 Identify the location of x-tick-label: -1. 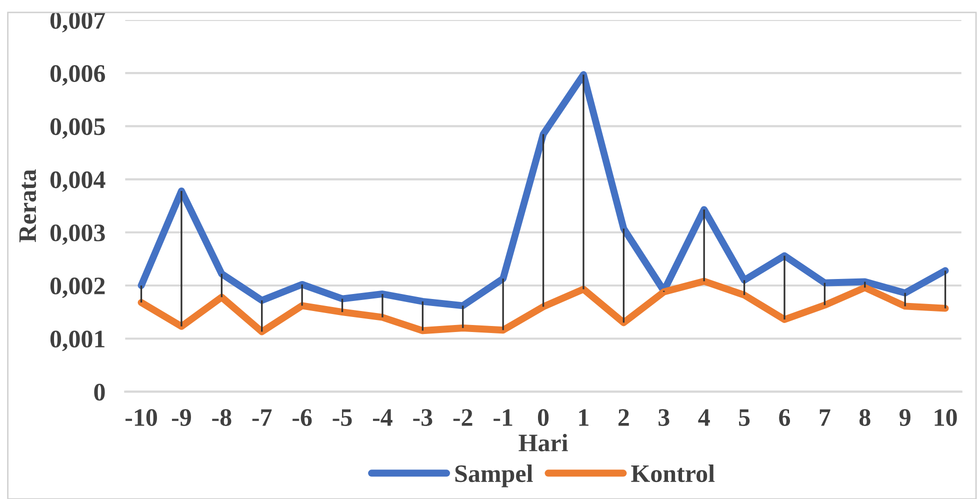
(503, 417).